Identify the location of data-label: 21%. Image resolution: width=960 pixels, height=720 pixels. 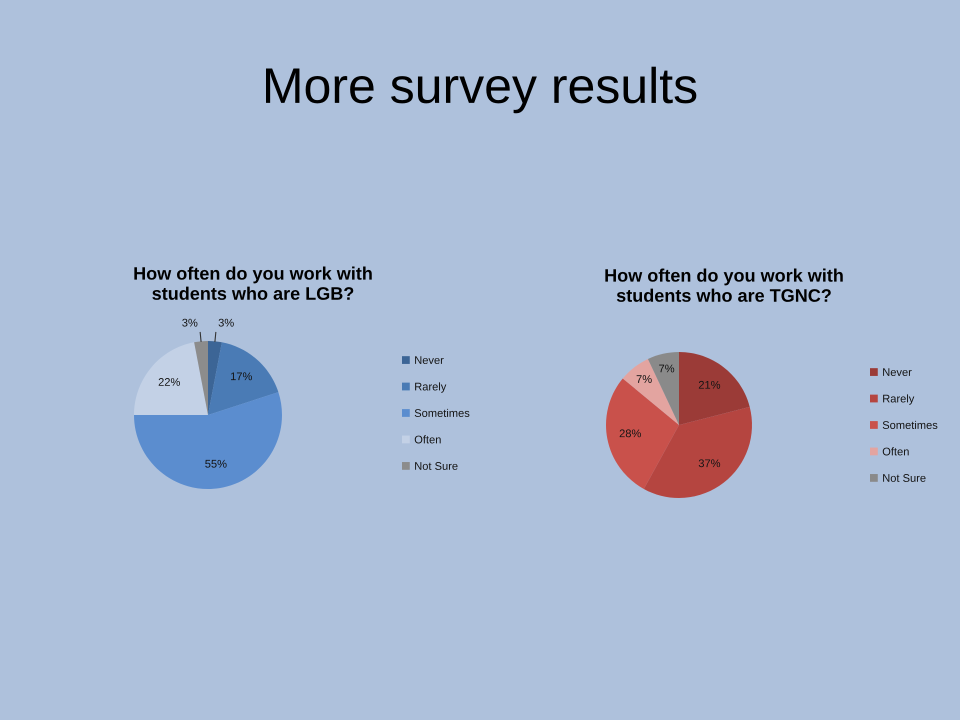
(709, 384).